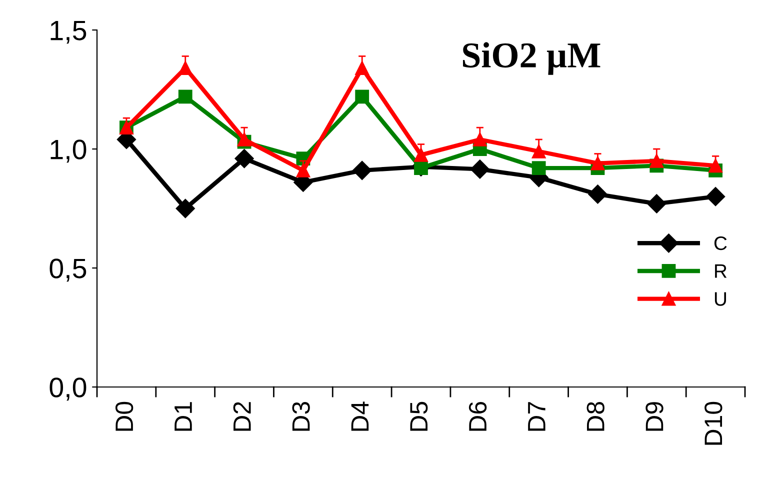 The width and height of the screenshot is (763, 477). I want to click on y-tick-label: 0,0, so click(68, 389).